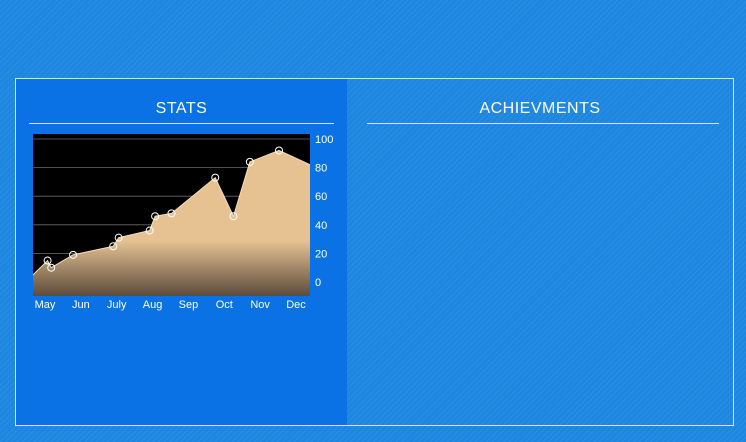 The width and height of the screenshot is (746, 442). I want to click on x-tick-label: Dec, so click(296, 305).